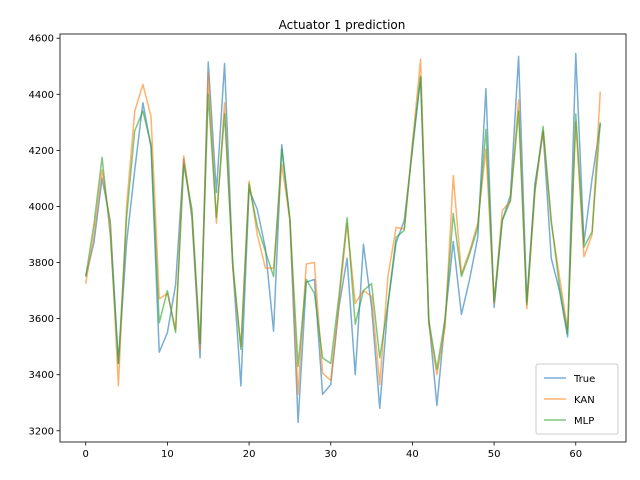 The height and width of the screenshot is (480, 640). I want to click on x-tick-label: 60, so click(575, 454).